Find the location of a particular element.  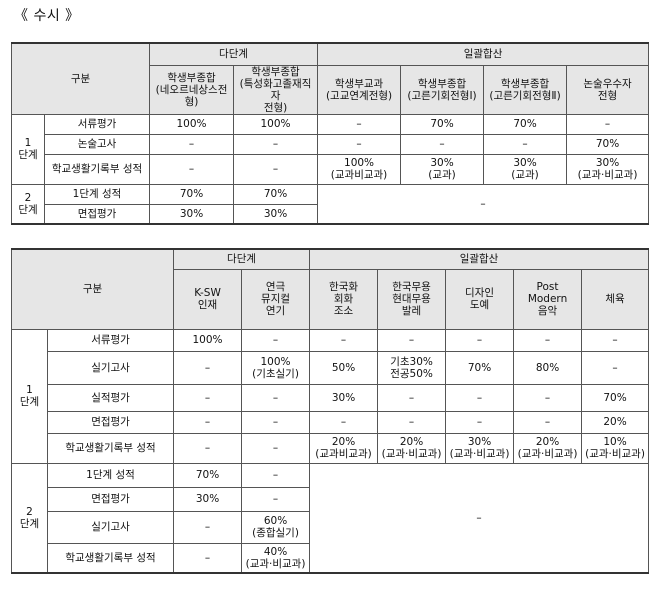

col-header: 한국무용 현대무용 발레 is located at coordinates (412, 299).